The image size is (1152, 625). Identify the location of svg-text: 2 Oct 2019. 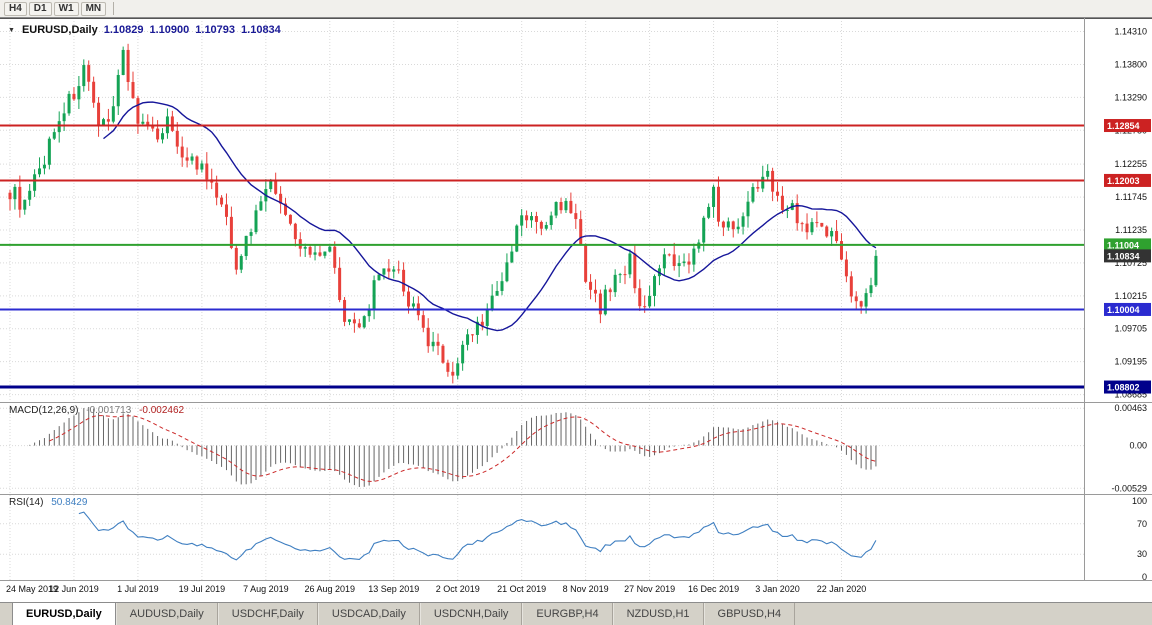
(458, 589).